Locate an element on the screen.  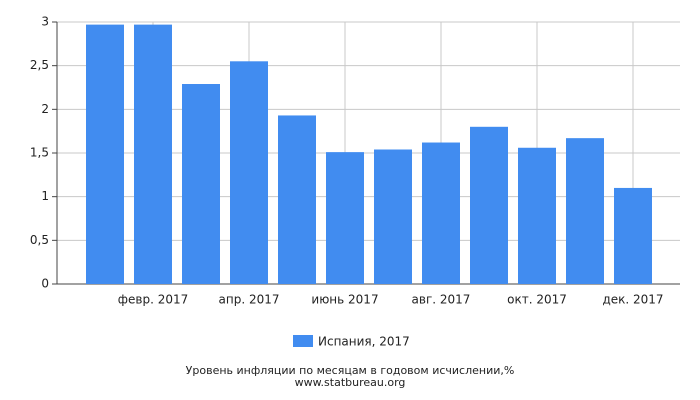
legend-swatch is located at coordinates (303, 341).